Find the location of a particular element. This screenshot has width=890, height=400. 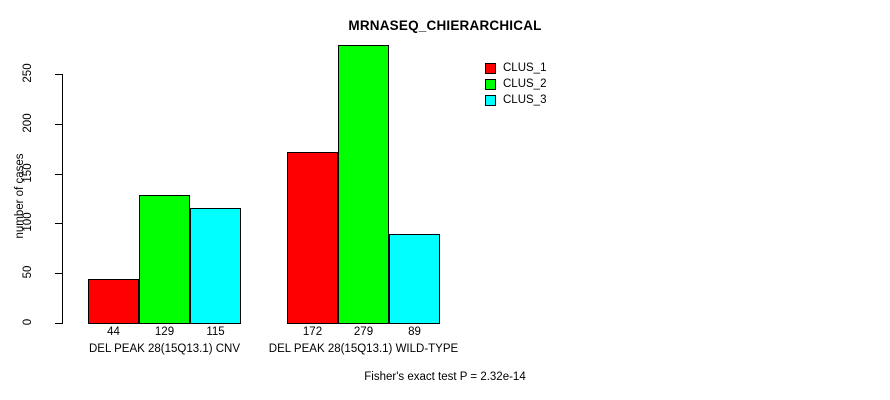

x-axis-group-label: DEL PEAK 28(15Q13.1) CNV is located at coordinates (164, 349).